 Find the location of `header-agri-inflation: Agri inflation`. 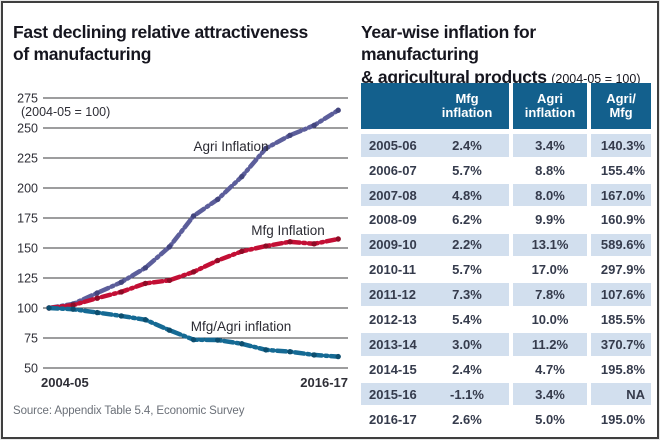

header-agri-inflation: Agri inflation is located at coordinates (550, 106).